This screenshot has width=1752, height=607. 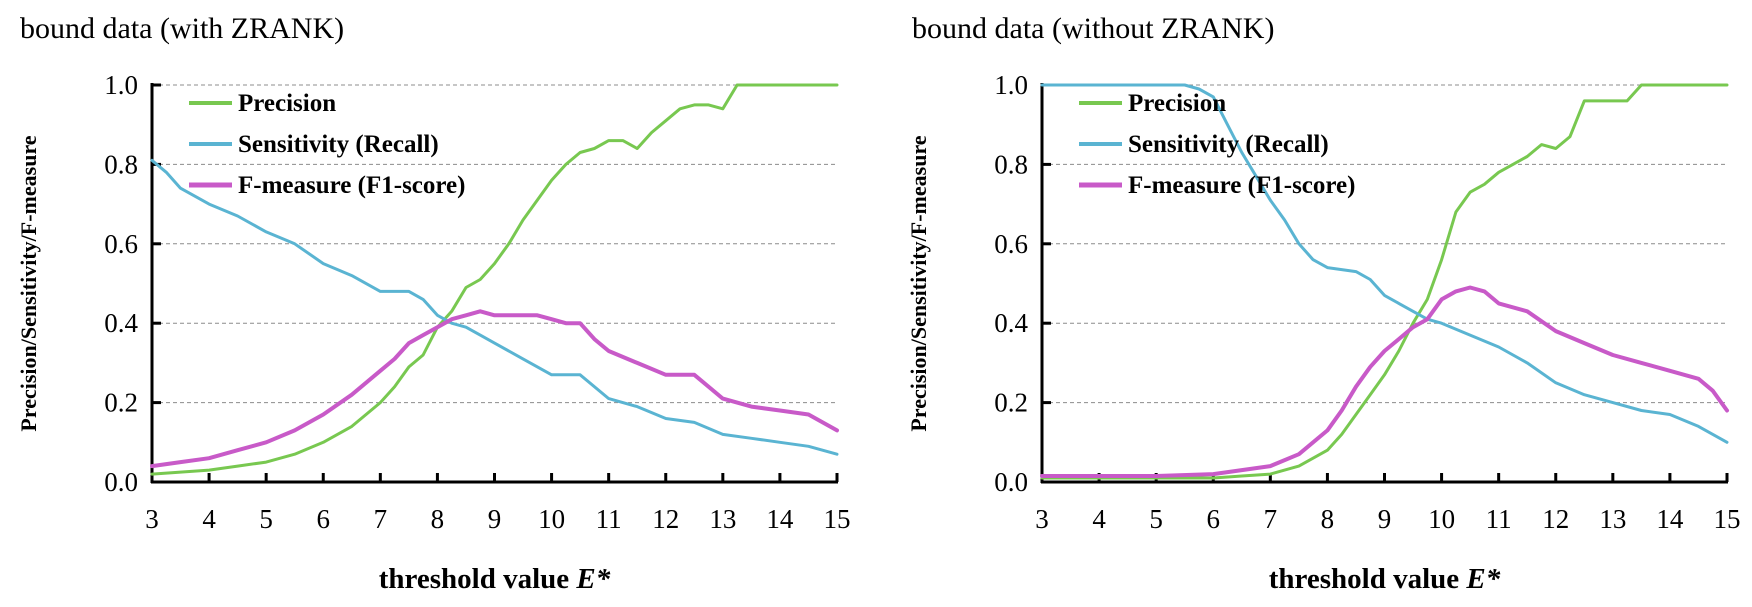 What do you see at coordinates (1093, 28) in the screenshot?
I see `chart-title: bound data (without ZRANK)` at bounding box center [1093, 28].